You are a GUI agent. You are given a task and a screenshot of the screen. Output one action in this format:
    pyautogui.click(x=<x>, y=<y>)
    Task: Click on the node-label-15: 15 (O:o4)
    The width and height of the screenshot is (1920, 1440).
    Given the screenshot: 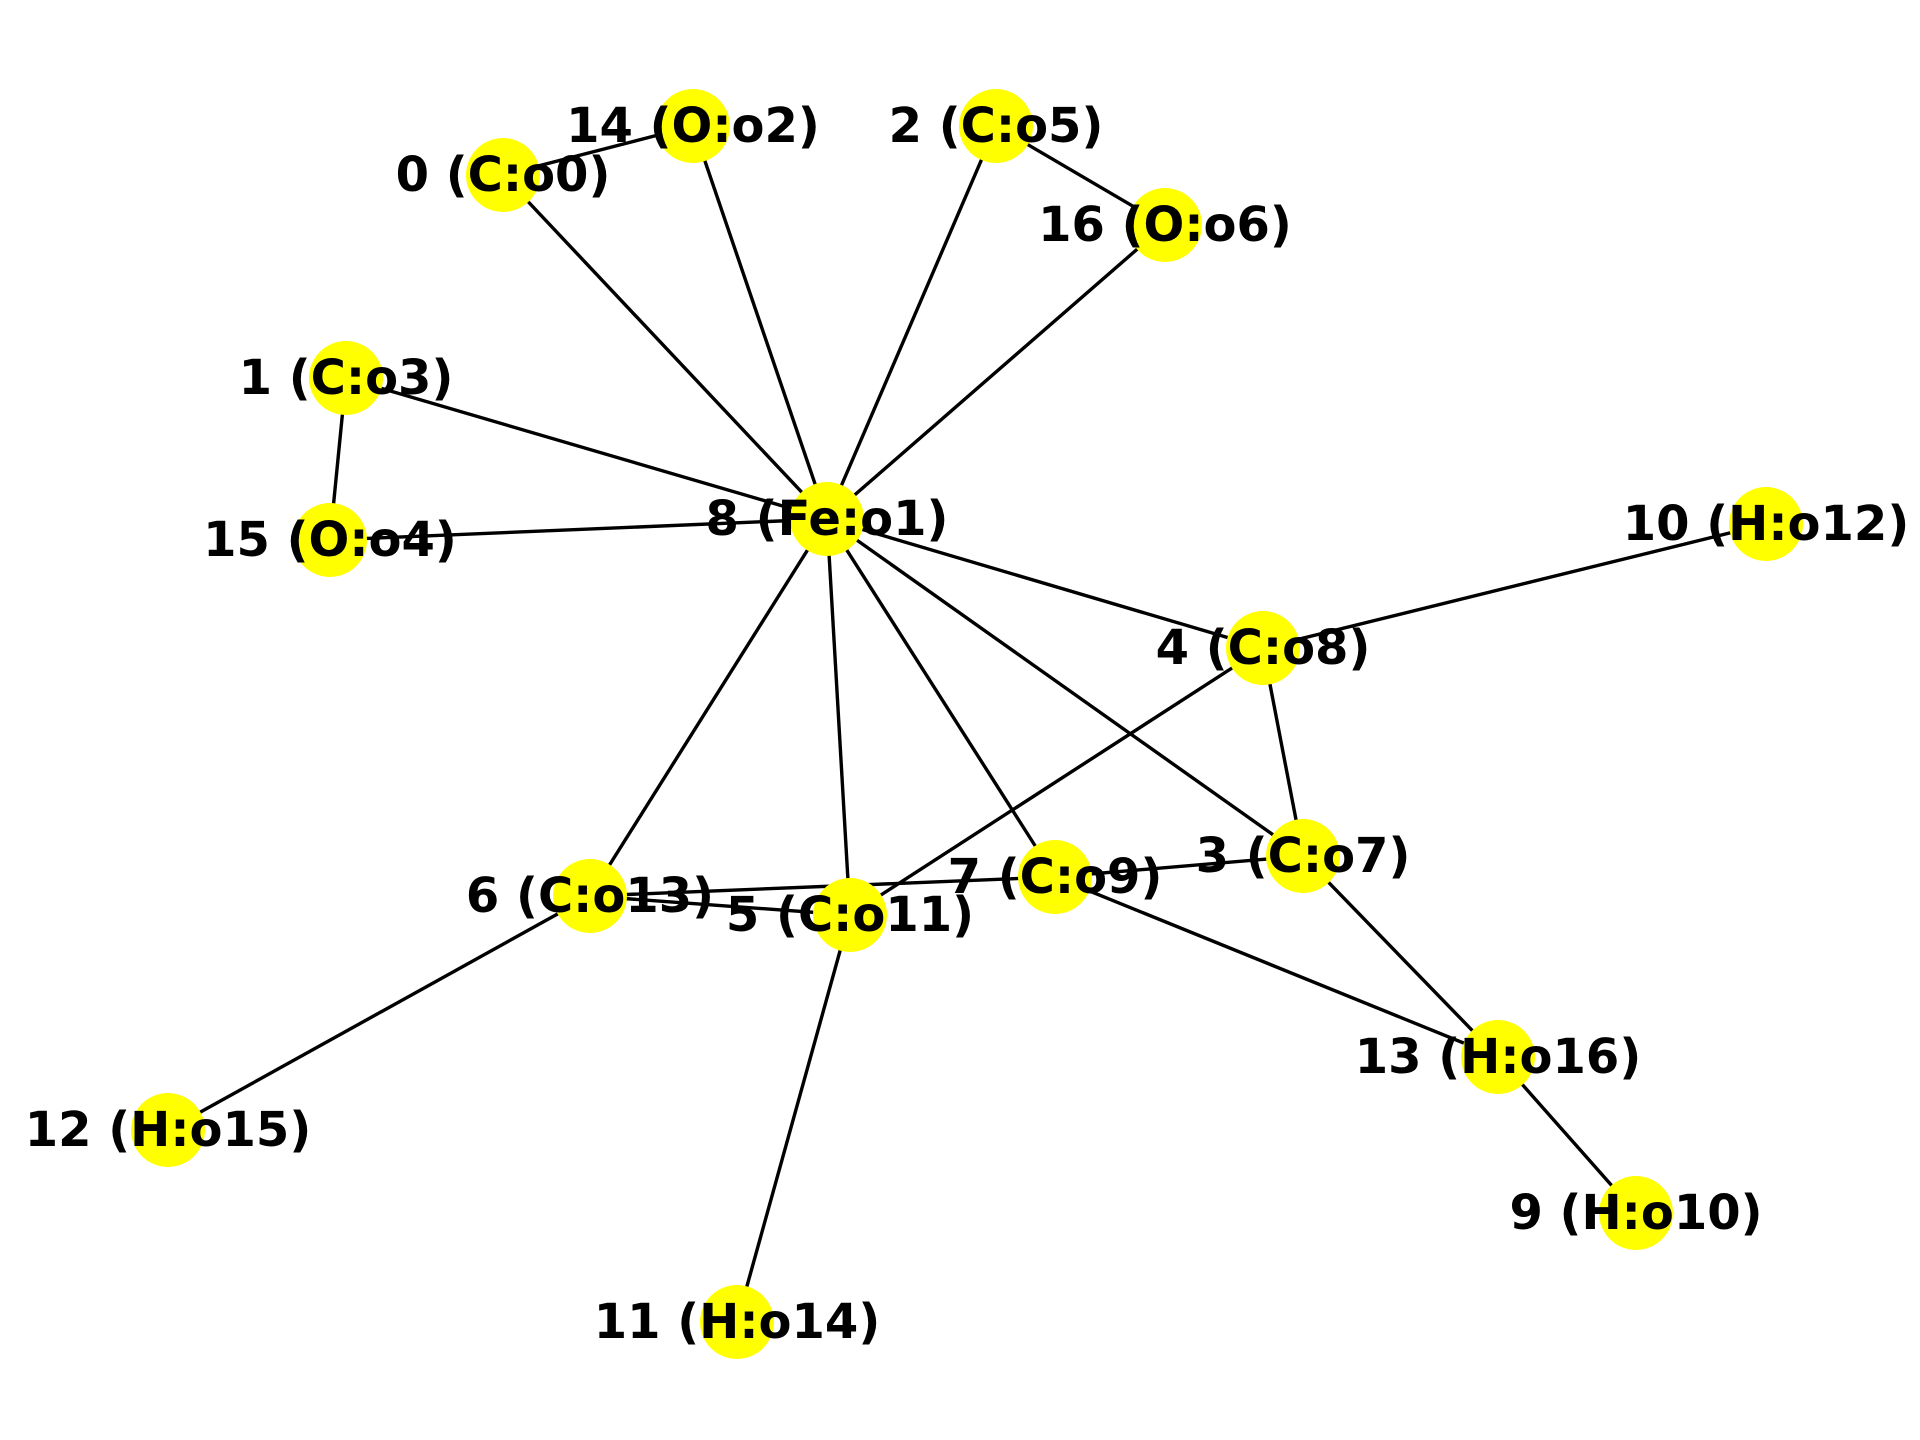 What is the action you would take?
    pyautogui.click(x=330, y=540)
    